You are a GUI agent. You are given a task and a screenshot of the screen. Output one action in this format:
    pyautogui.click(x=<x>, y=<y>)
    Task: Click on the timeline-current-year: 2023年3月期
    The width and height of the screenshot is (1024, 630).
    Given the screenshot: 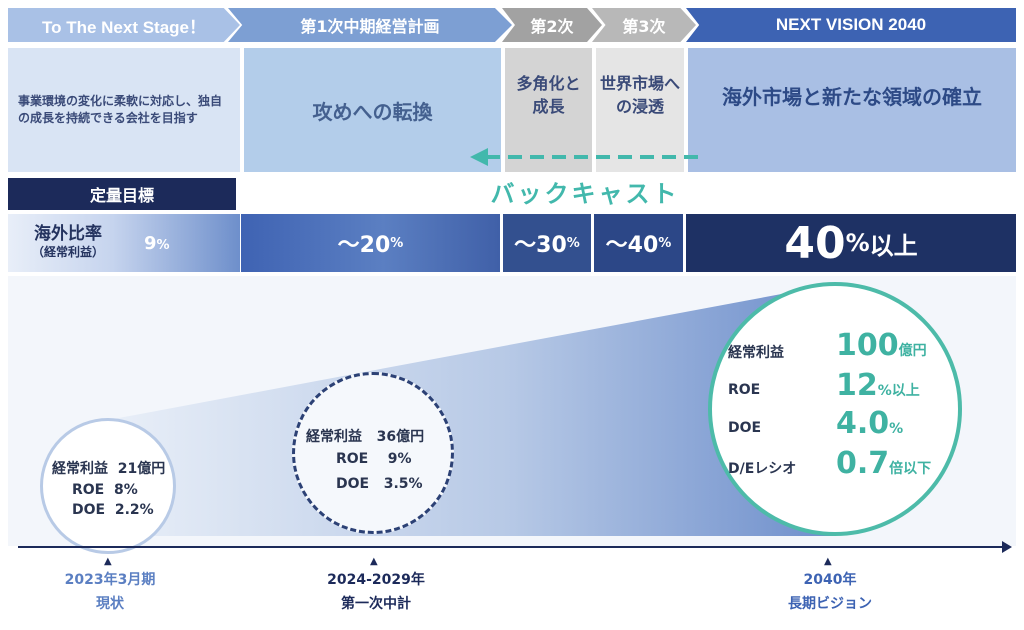 What is the action you would take?
    pyautogui.click(x=110, y=580)
    